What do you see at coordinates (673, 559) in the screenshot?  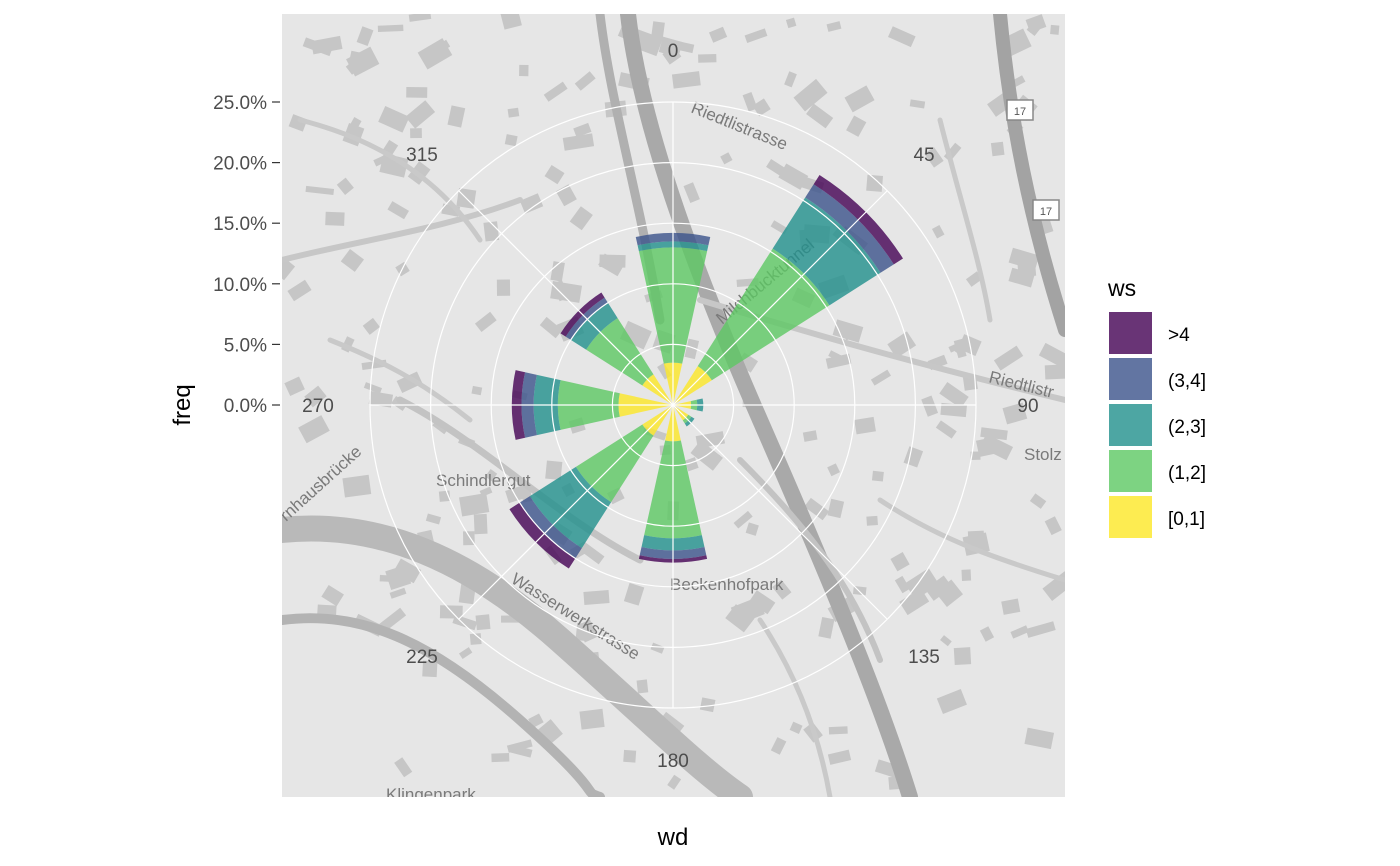 I see `wedge-180->4` at bounding box center [673, 559].